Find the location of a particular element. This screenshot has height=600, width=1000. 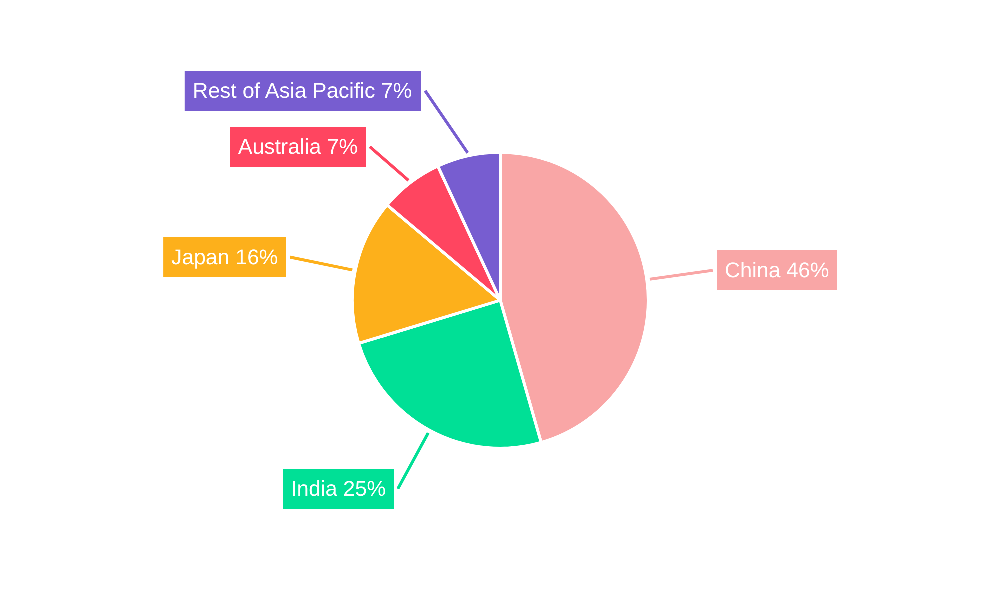

slice-label: India 25% is located at coordinates (338, 489).